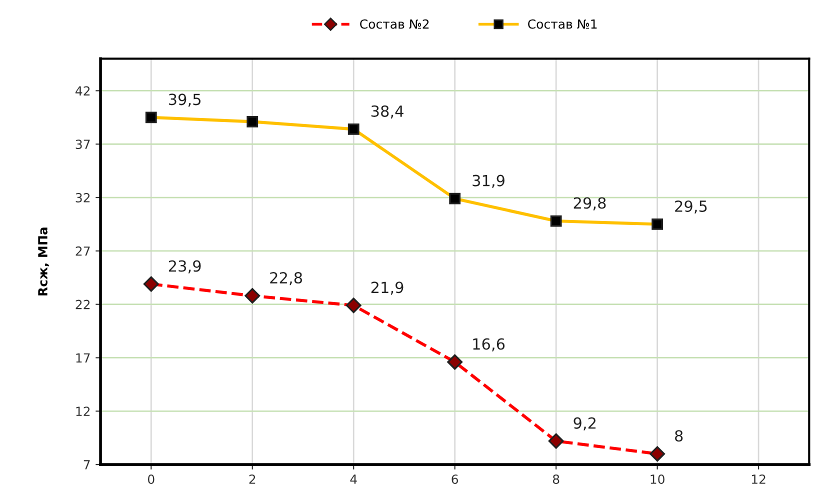  I want to click on x-tick-label: 0, so click(151, 479).